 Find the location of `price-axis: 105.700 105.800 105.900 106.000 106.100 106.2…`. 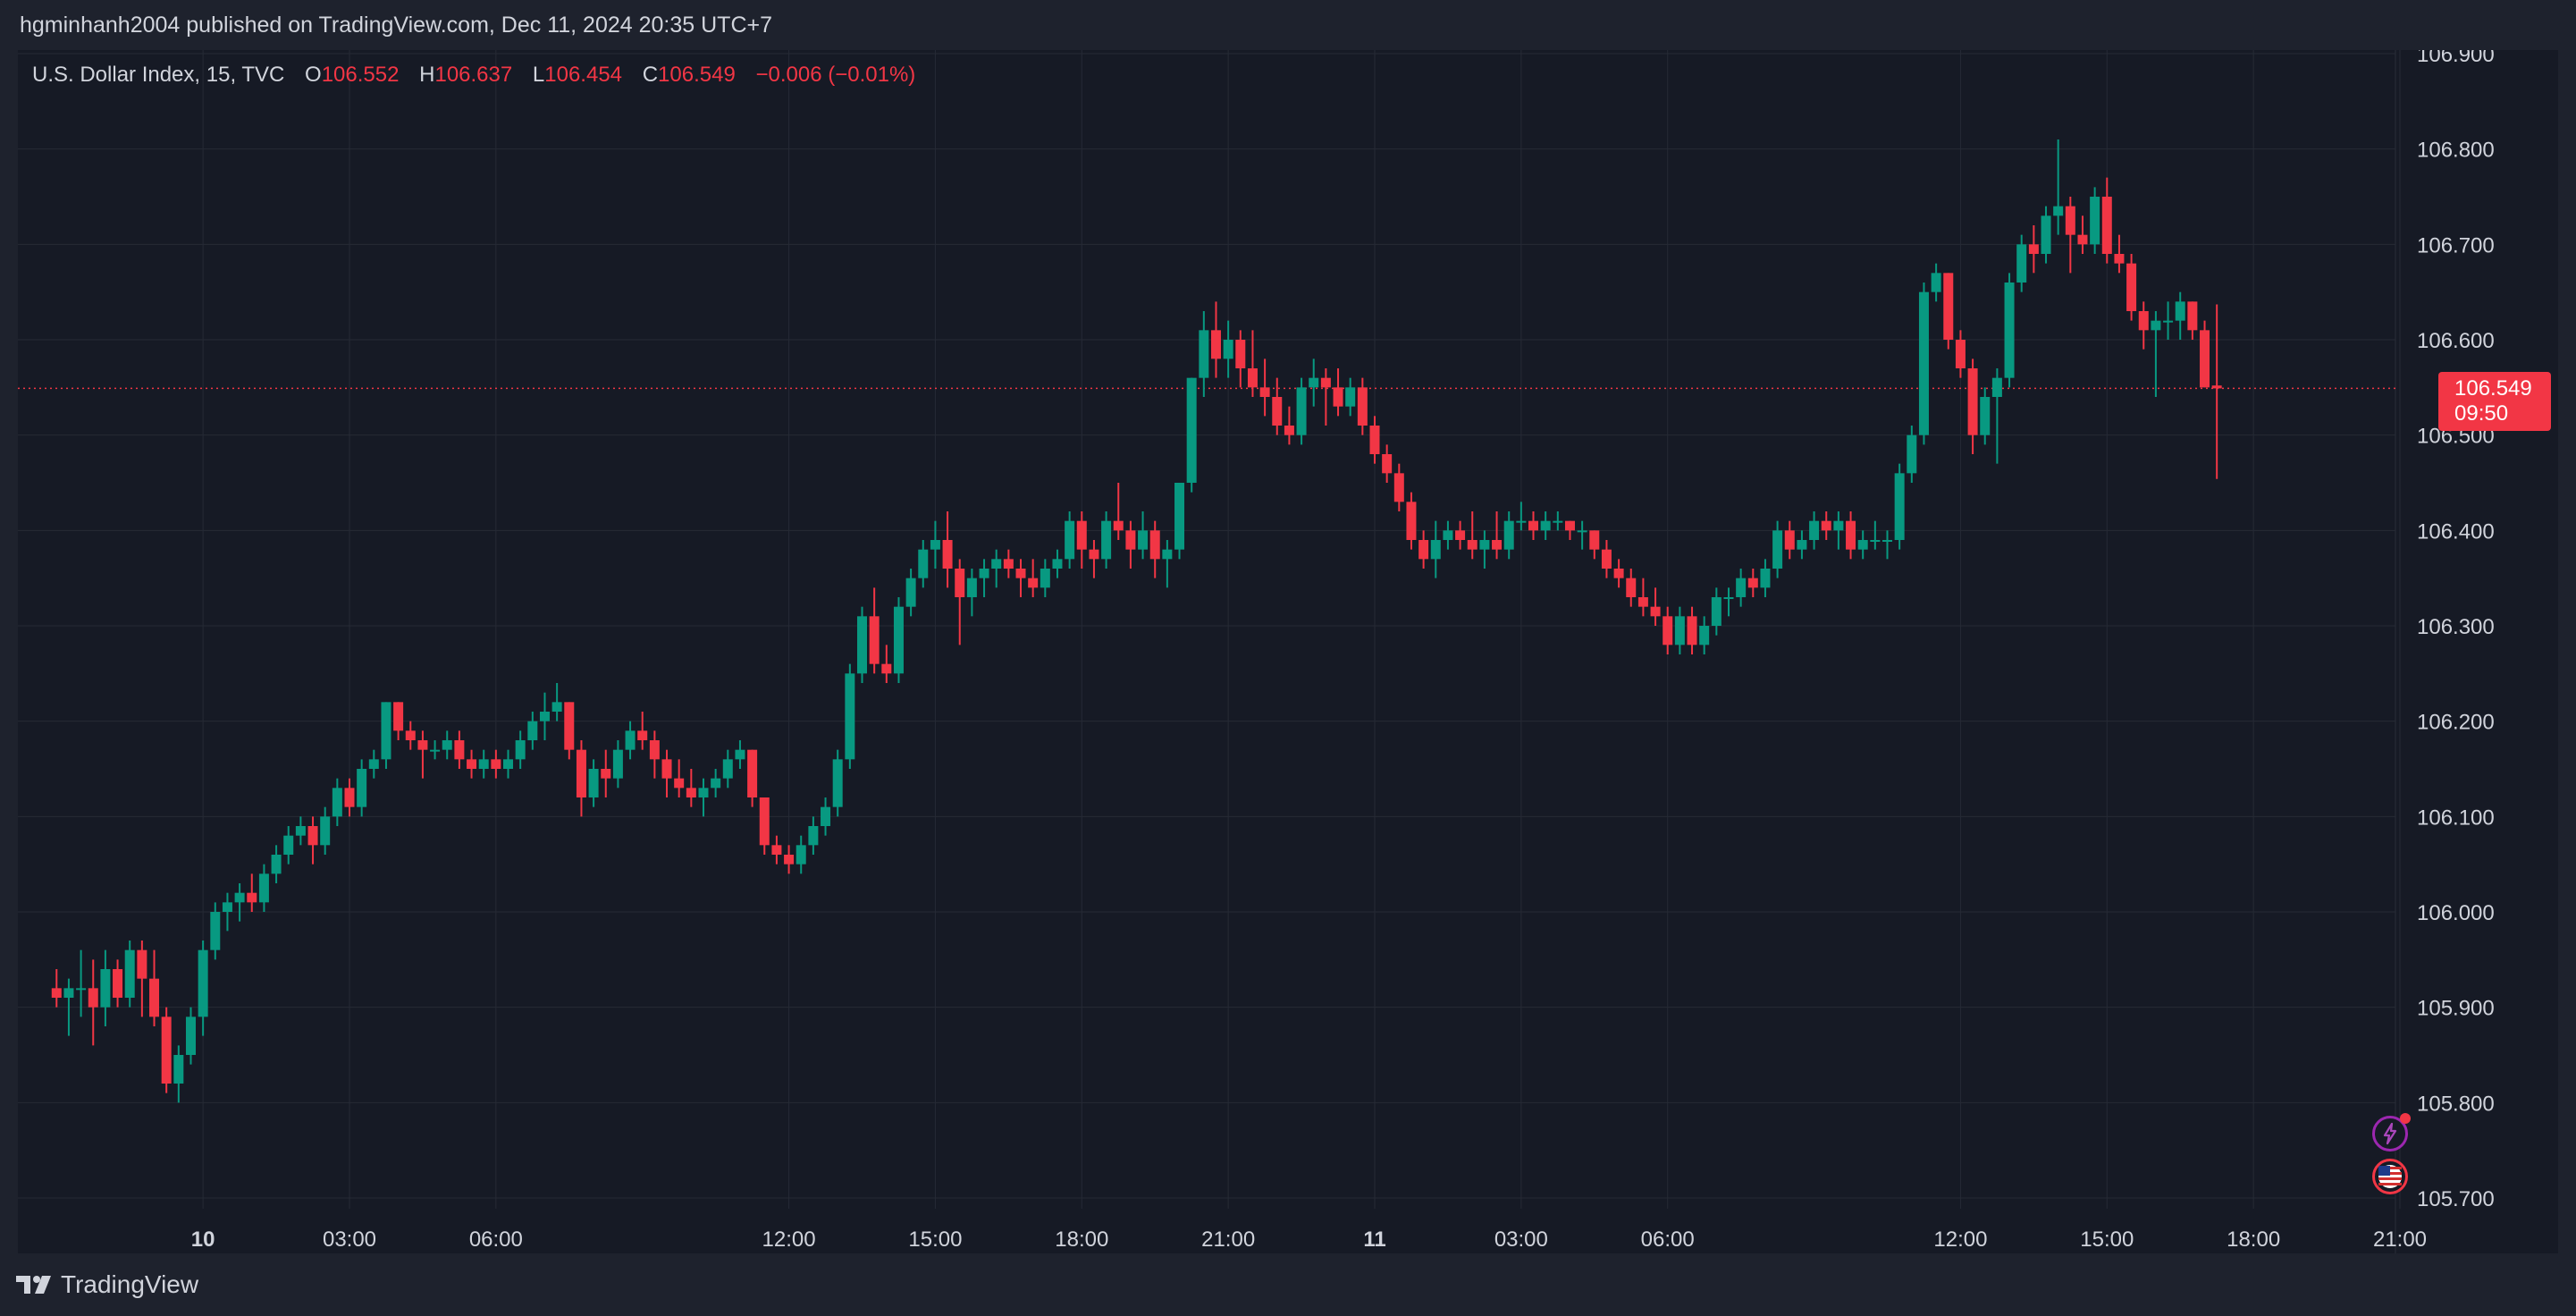

price-axis: 105.700 105.800 105.900 106.000 106.100 106.2… is located at coordinates (2456, 630).